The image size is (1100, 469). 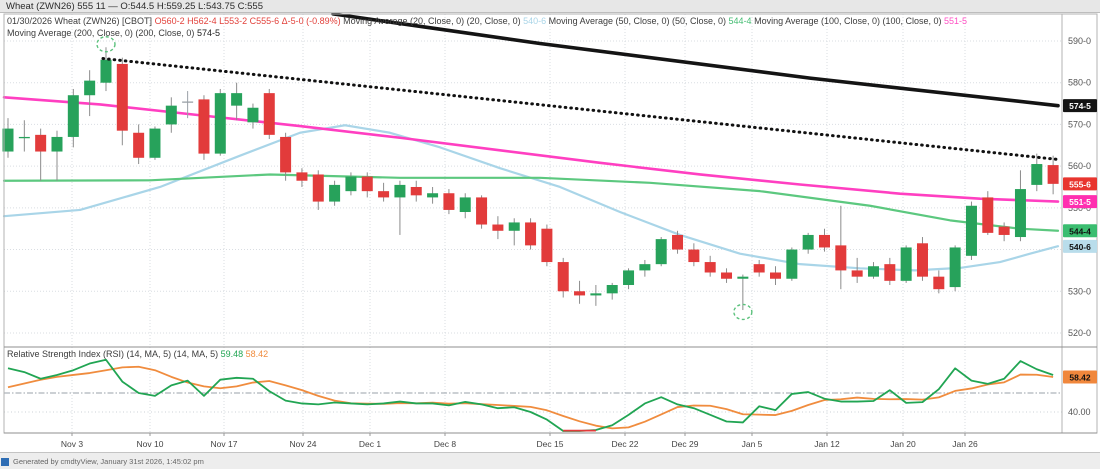 What do you see at coordinates (550, 444) in the screenshot?
I see `svg-text: Dec 15` at bounding box center [550, 444].